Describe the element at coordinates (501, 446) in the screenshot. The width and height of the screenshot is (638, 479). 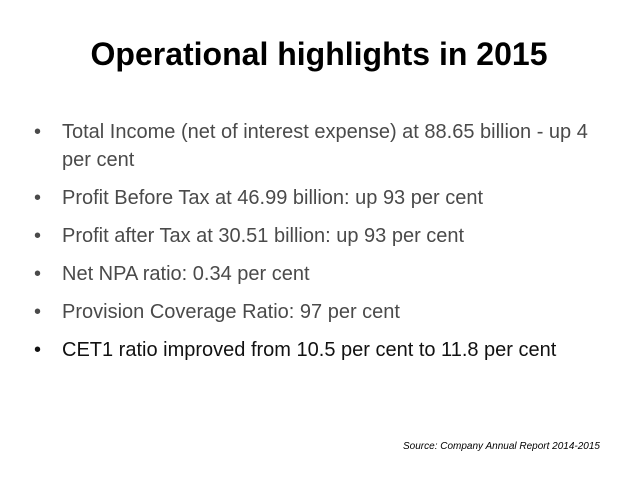
I see `source-citation: Source: Company Annual Report 2014-2015` at that location.